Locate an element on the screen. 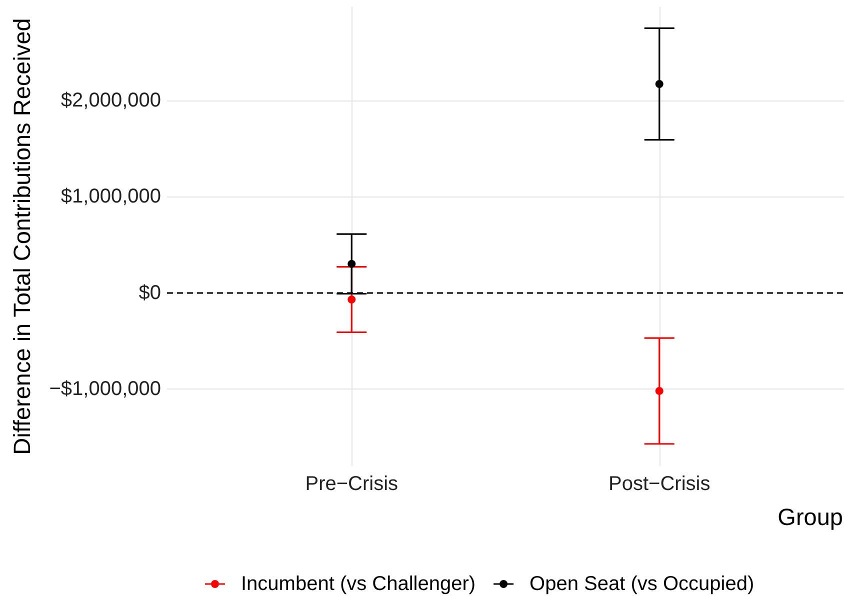 The height and width of the screenshot is (596, 845). x-tick-label: Post−Crisis is located at coordinates (659, 484).